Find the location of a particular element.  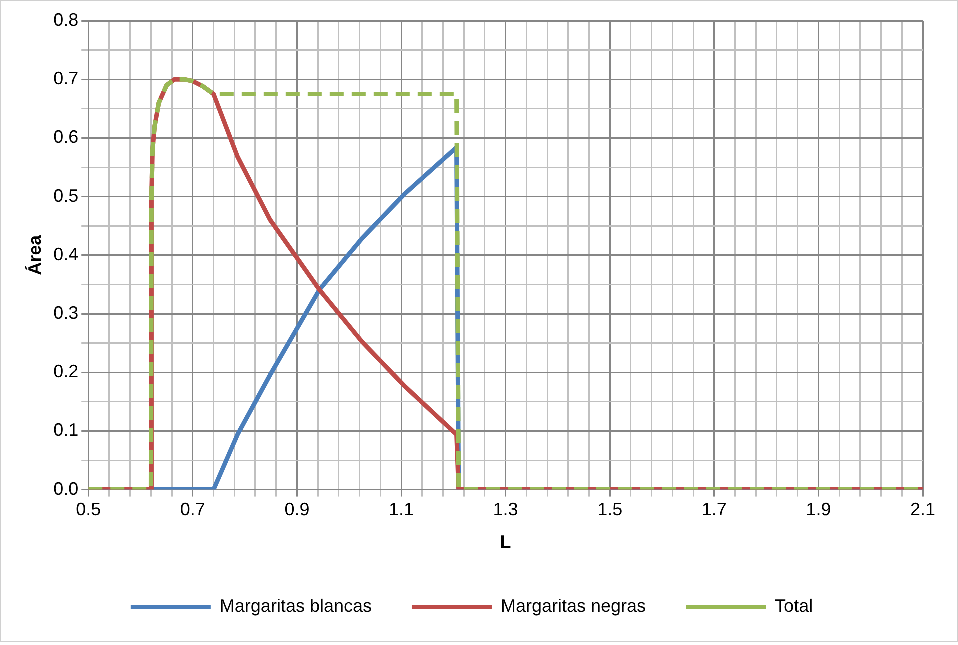

y-tick-label: 0.6 is located at coordinates (66, 137).